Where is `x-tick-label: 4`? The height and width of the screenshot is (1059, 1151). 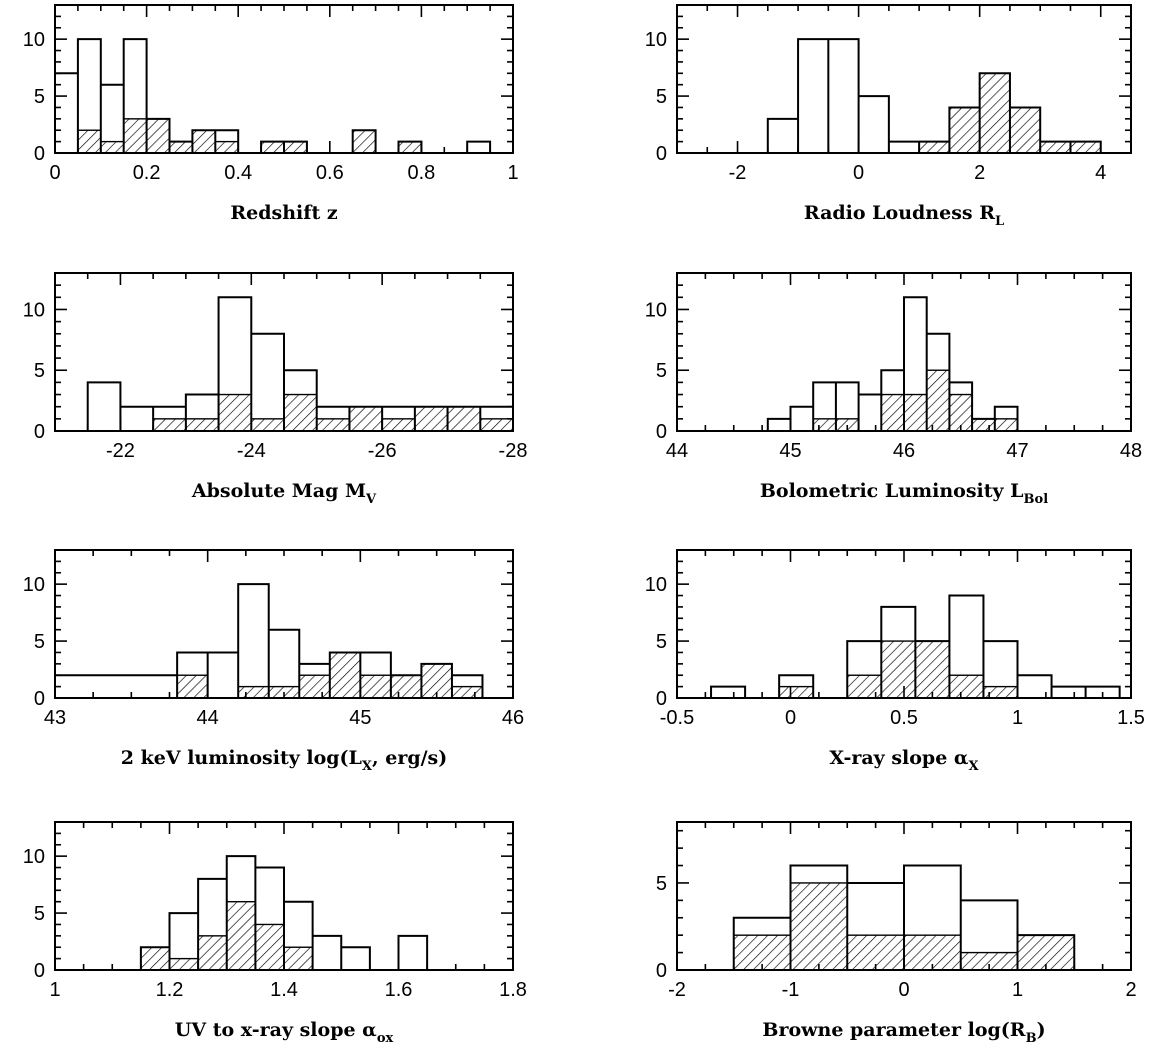 x-tick-label: 4 is located at coordinates (1100, 173).